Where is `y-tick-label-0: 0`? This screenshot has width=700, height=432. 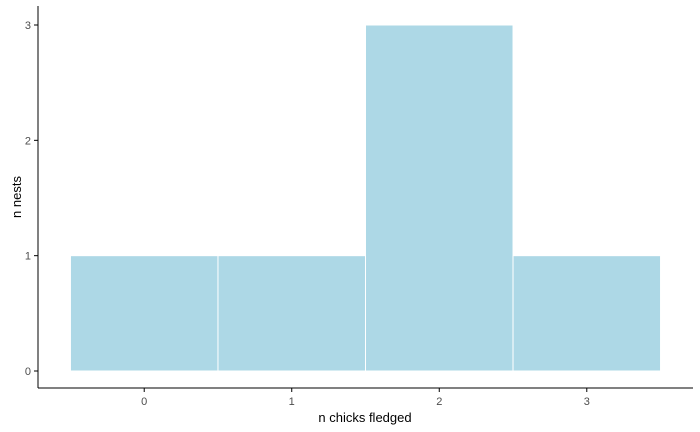 y-tick-label-0: 0 is located at coordinates (28, 372).